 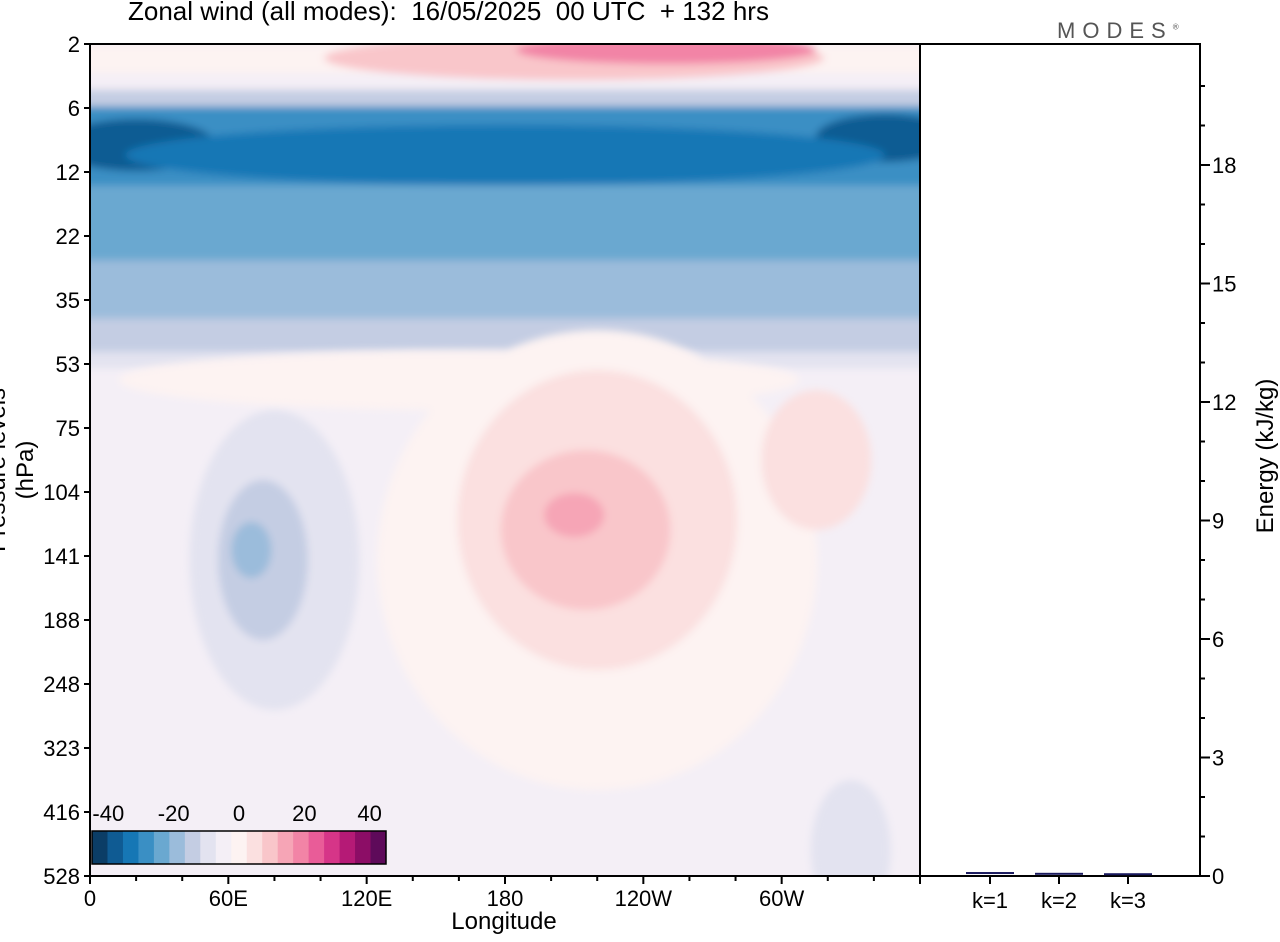 What do you see at coordinates (504, 921) in the screenshot?
I see `x-axis-label: Longitude` at bounding box center [504, 921].